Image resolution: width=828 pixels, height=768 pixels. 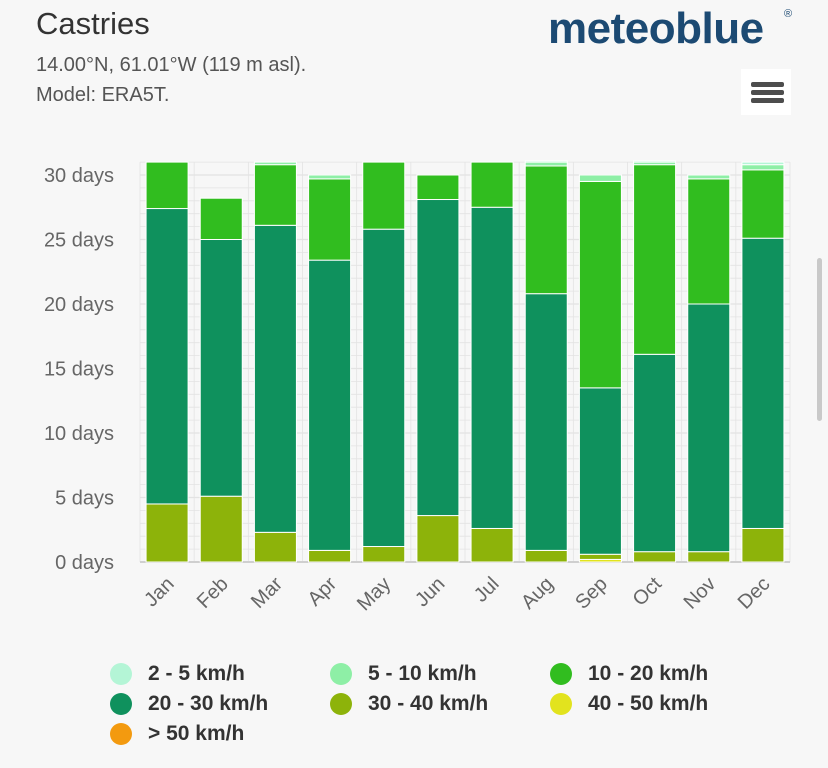 I want to click on x-tick-label: Apr, so click(x=323, y=592).